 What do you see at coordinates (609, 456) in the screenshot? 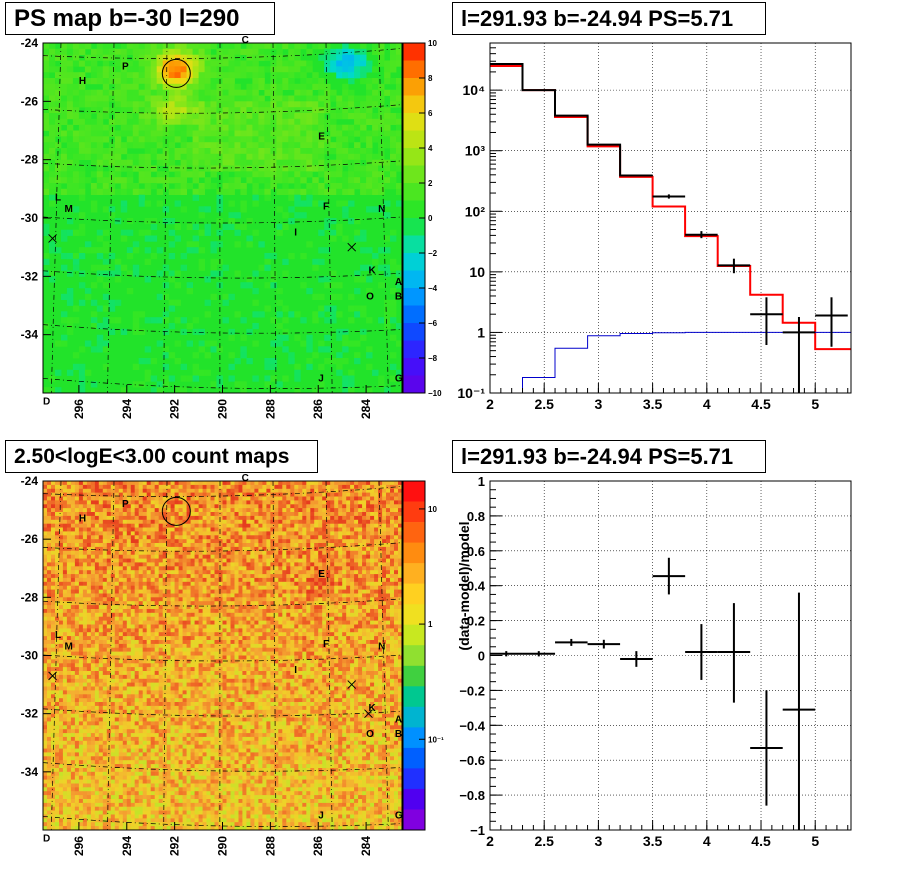
I see `residual-title: l=291.93 b=-24.94 PS=5.71` at bounding box center [609, 456].